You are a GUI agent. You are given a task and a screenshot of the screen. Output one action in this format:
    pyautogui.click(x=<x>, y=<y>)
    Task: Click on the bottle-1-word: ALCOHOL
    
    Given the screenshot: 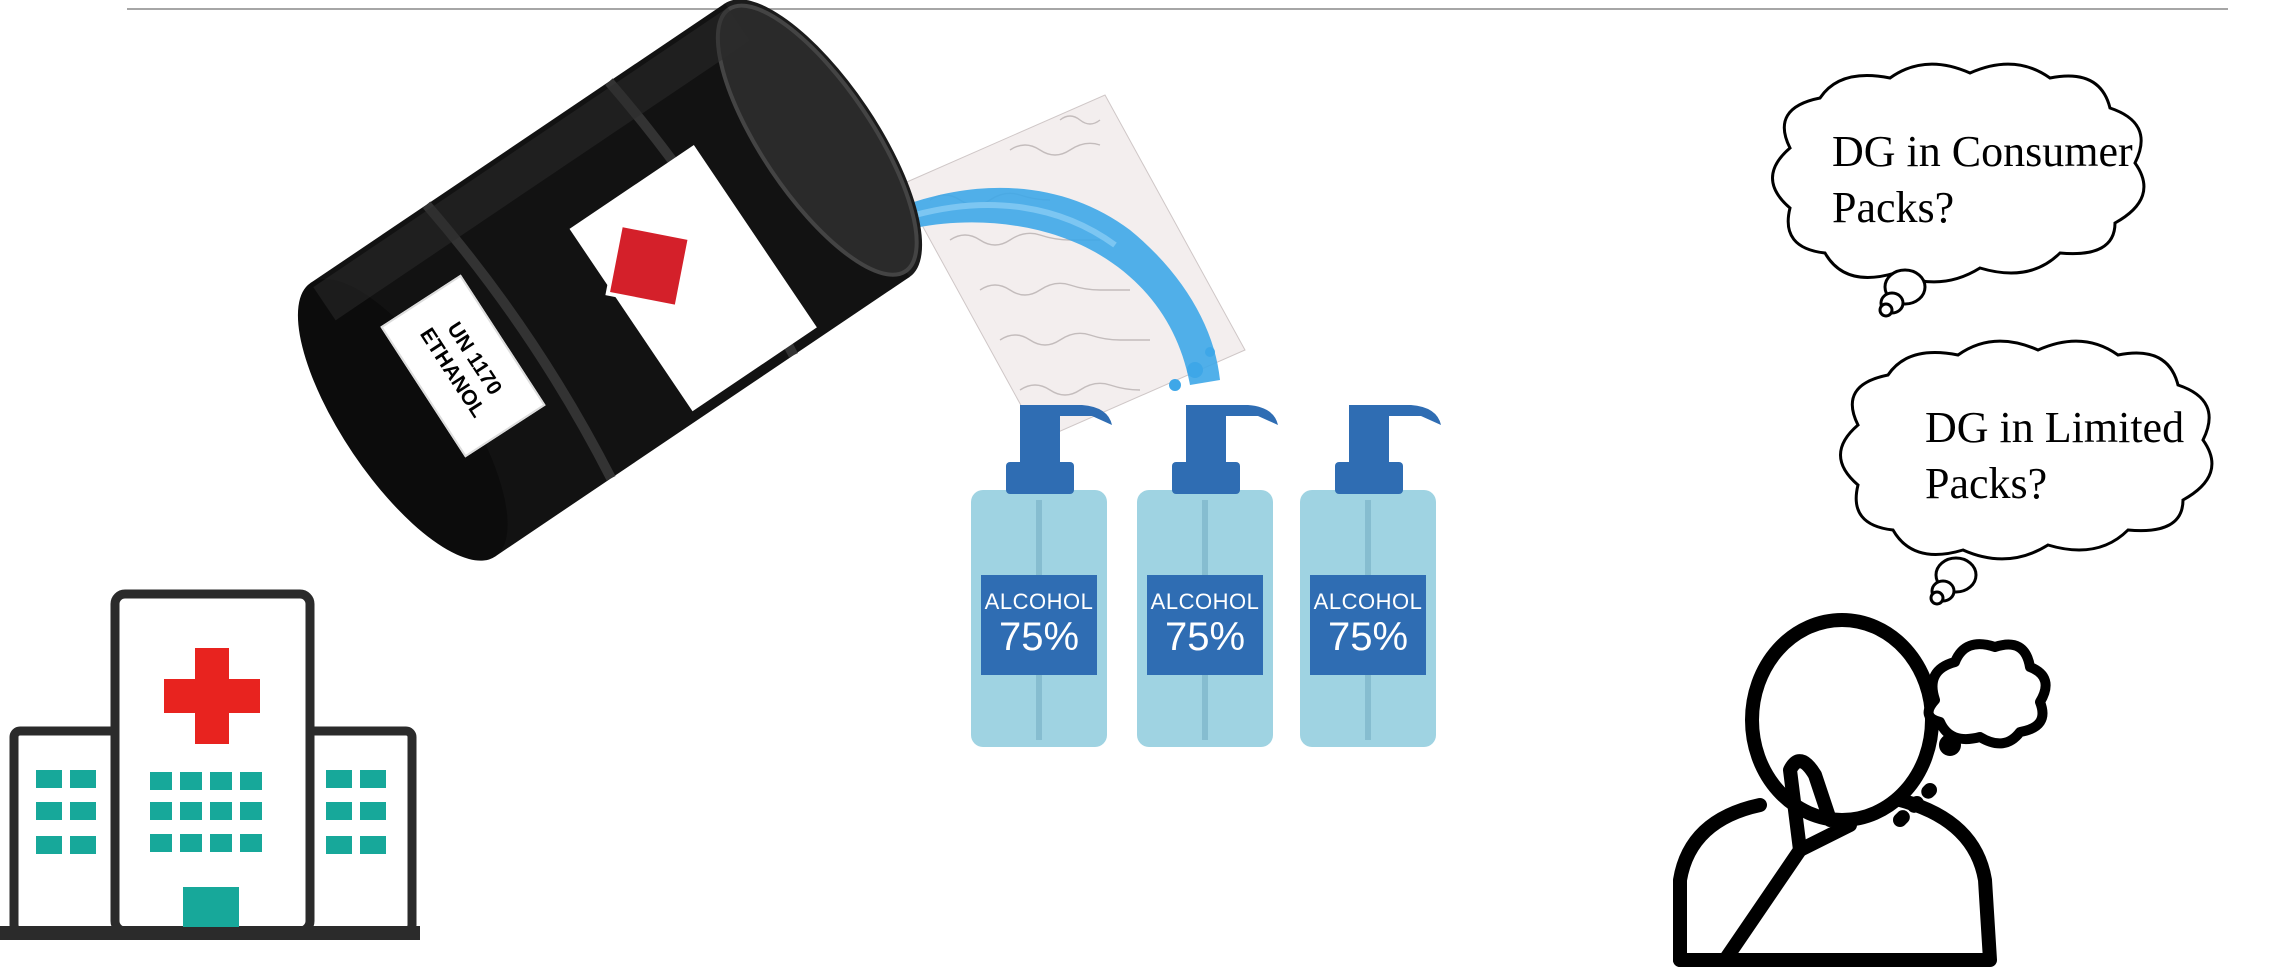 What is the action you would take?
    pyautogui.click(x=1039, y=601)
    